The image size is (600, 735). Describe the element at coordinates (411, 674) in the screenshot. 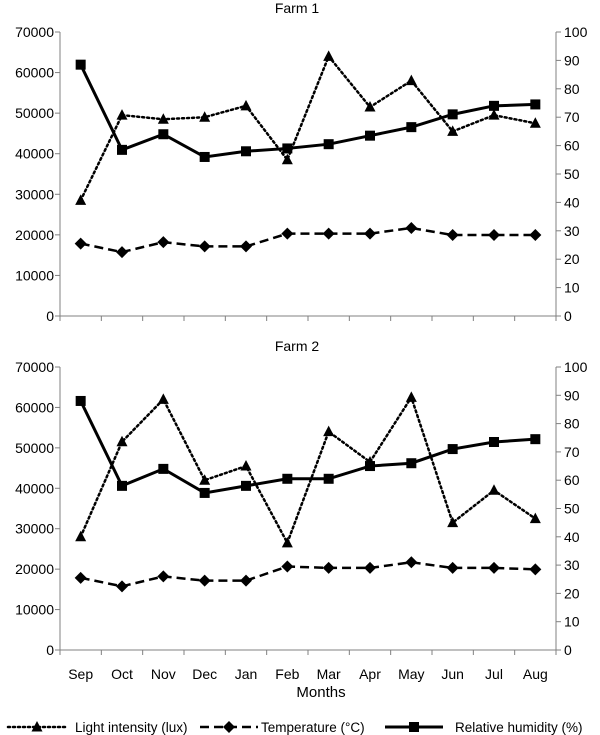

I see `x-tick-label: May` at that location.